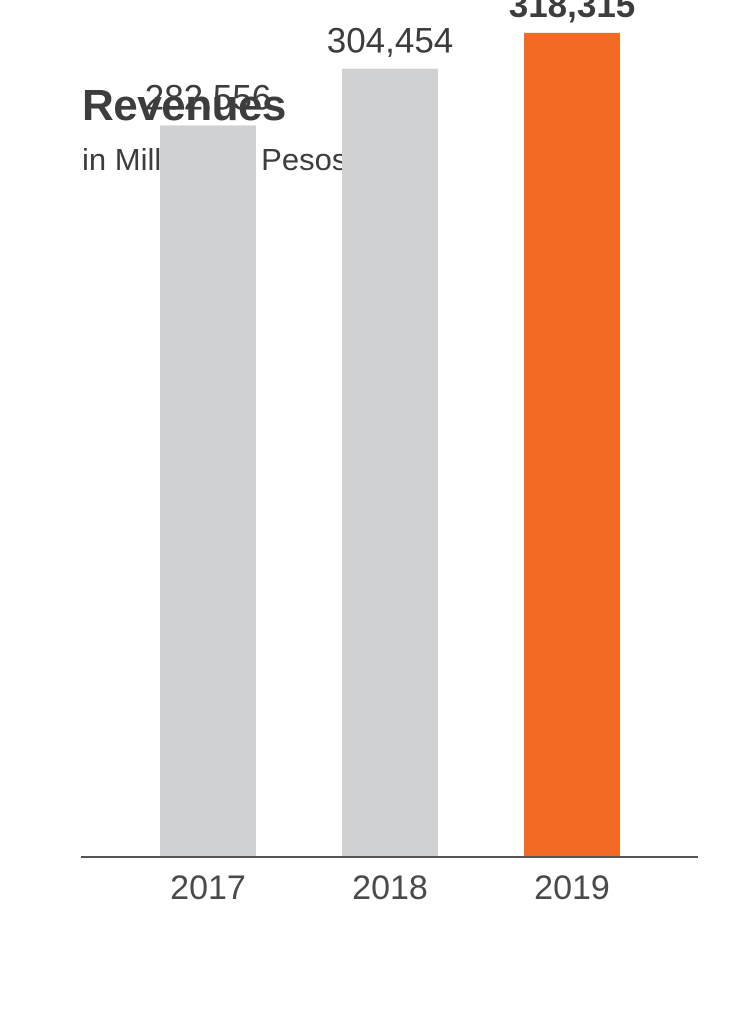  Describe the element at coordinates (390, 41) in the screenshot. I see `value-label-2018: 304,454` at that location.